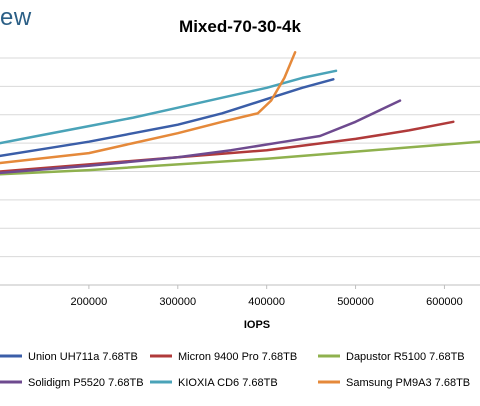 The width and height of the screenshot is (480, 406). What do you see at coordinates (355, 302) in the screenshot?
I see `x-tick-label-3: 500000` at bounding box center [355, 302].